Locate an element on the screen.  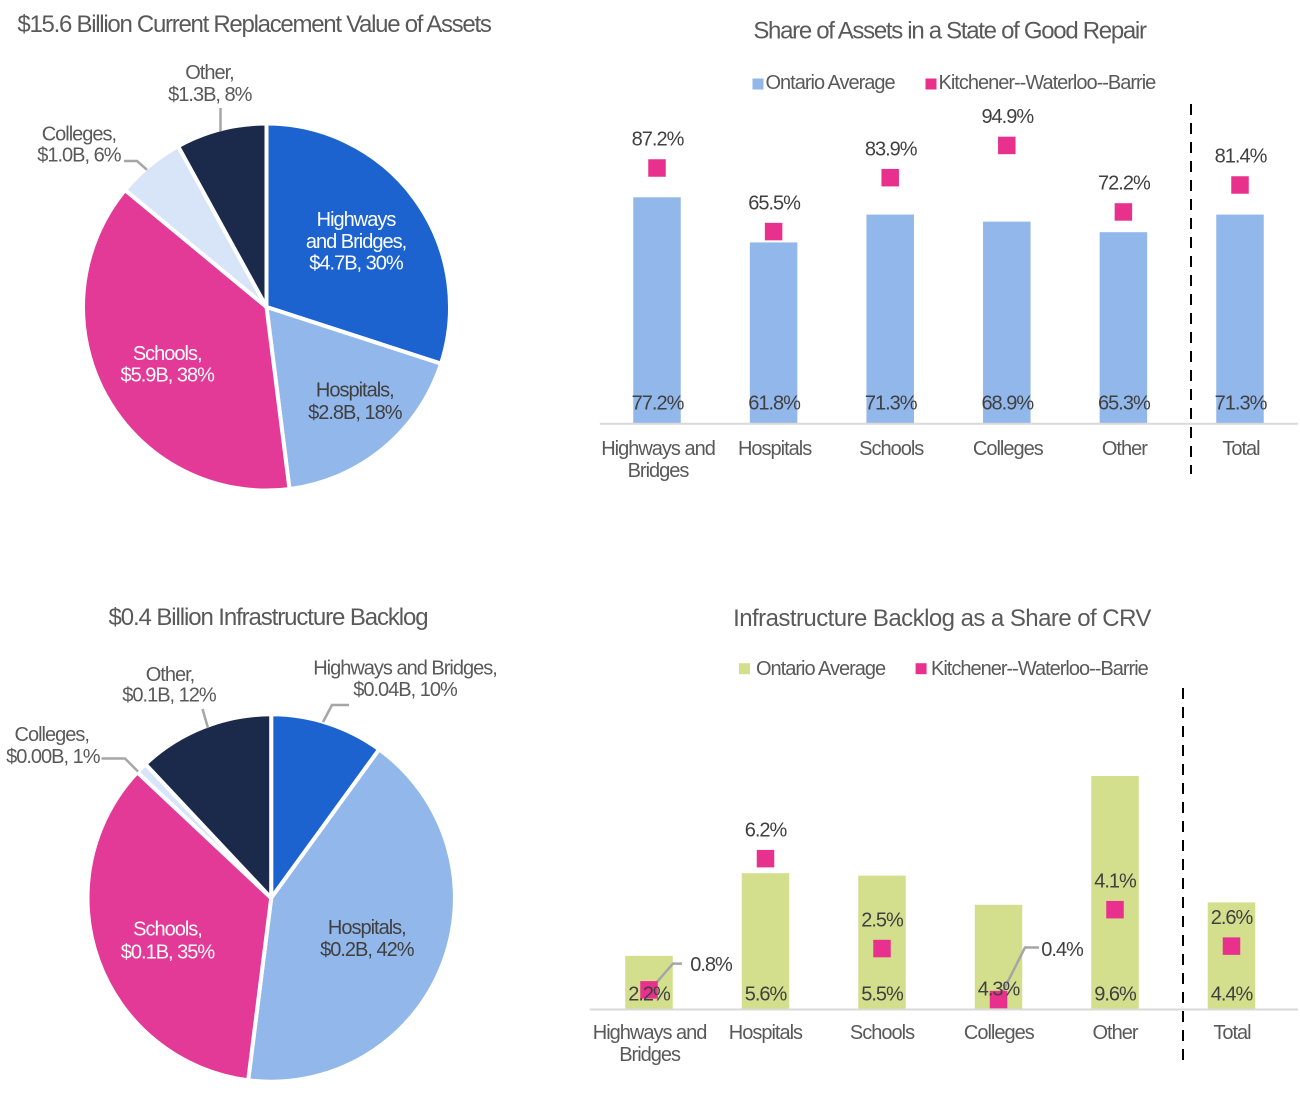
svg-text: 61.8% is located at coordinates (774, 403).